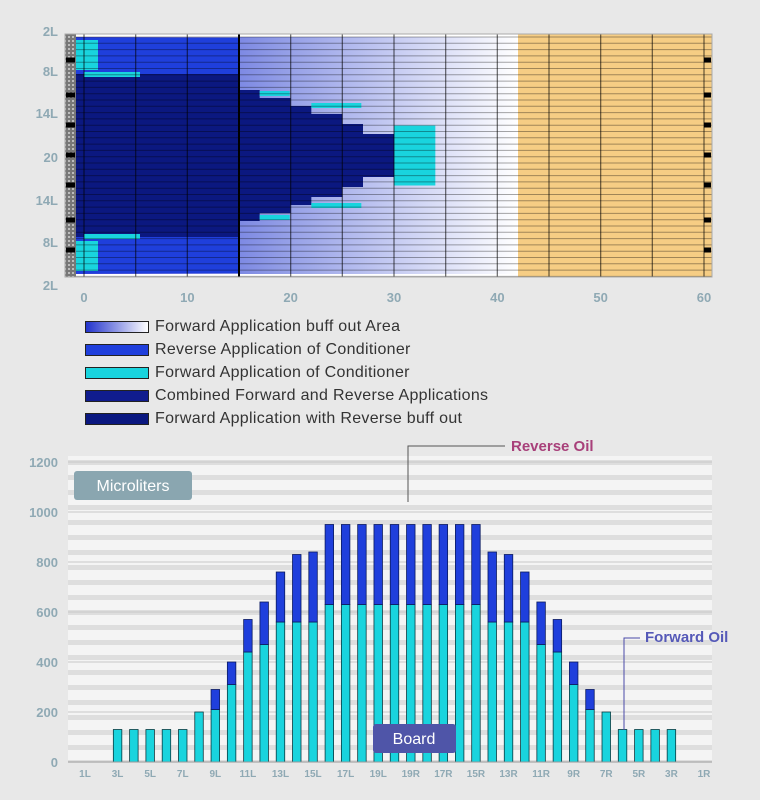 The width and height of the screenshot is (760, 800). What do you see at coordinates (183, 774) in the screenshot?
I see `x-tick-label: 7L` at bounding box center [183, 774].